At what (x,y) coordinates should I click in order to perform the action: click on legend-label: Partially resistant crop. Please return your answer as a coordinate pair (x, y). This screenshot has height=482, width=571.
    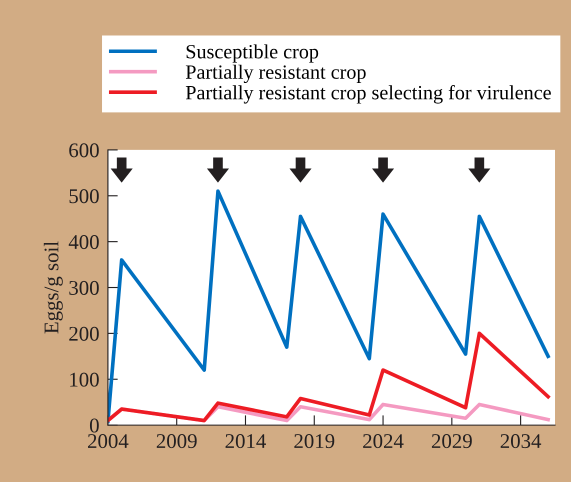
    Looking at the image, I should click on (276, 74).